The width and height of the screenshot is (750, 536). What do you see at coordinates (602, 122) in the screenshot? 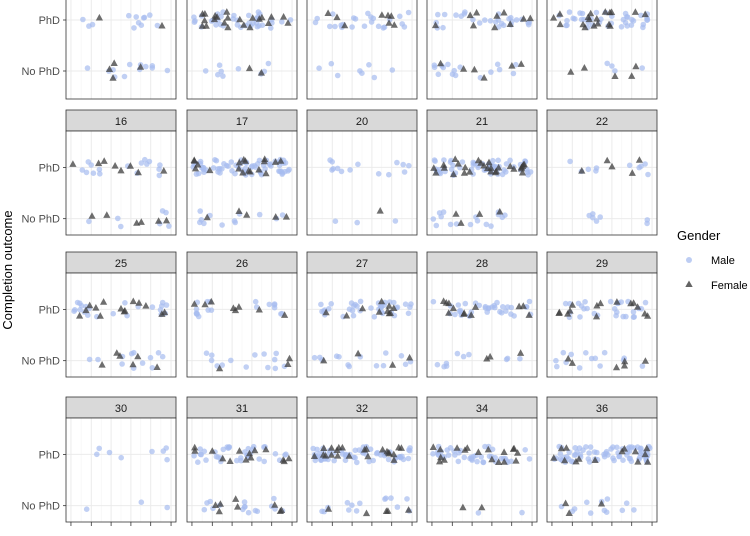
I see `facet-strip-label: 22` at bounding box center [602, 122].